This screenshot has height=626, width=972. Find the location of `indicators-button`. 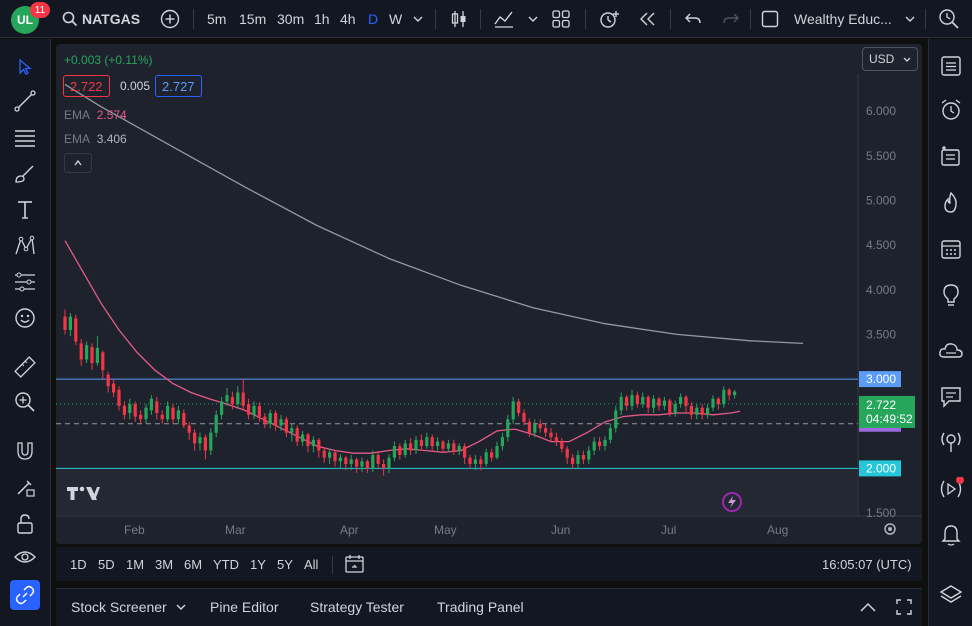

indicators-button is located at coordinates (504, 19).